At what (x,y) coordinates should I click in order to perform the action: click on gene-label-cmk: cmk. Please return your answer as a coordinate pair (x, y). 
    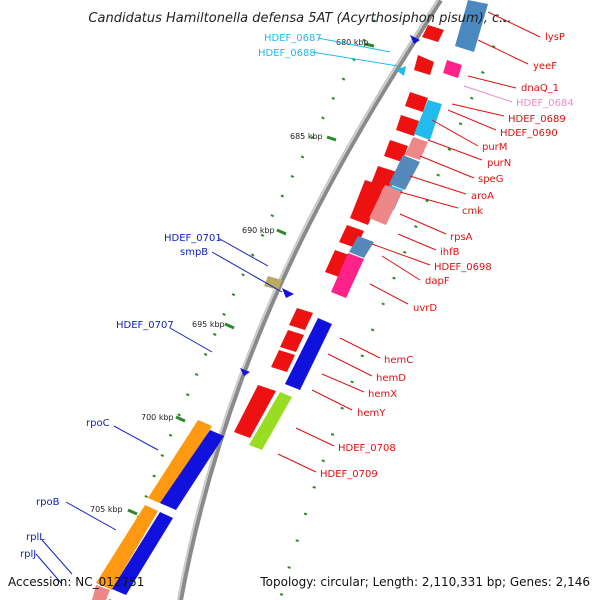
    Looking at the image, I should click on (472, 211).